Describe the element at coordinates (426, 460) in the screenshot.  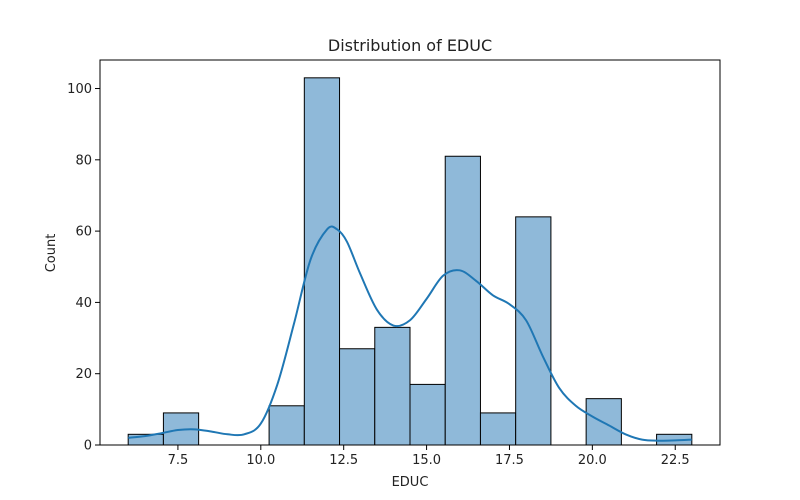
I see `x-tick-label: 15.0` at that location.